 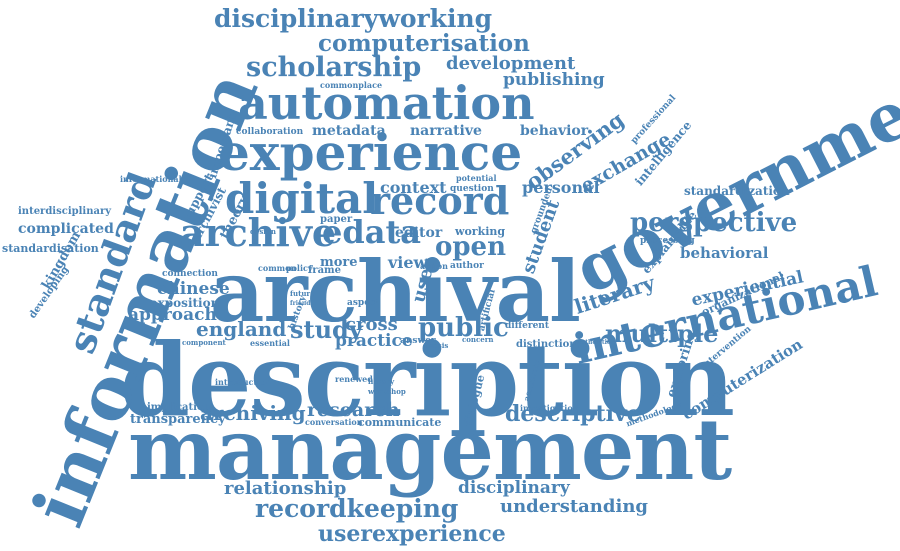 What do you see at coordinates (381, 381) in the screenshot?
I see `cloud-word: library` at bounding box center [381, 381].